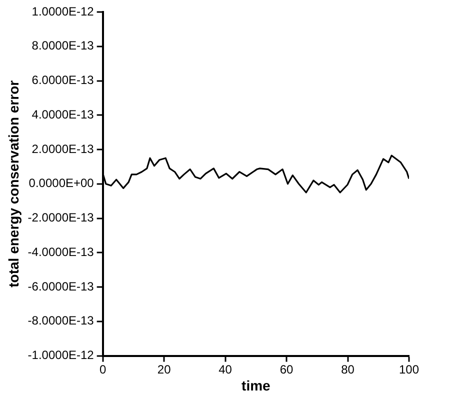  Describe the element at coordinates (61, 355) in the screenshot. I see `y-tick-label: -1.0000E-12` at that location.